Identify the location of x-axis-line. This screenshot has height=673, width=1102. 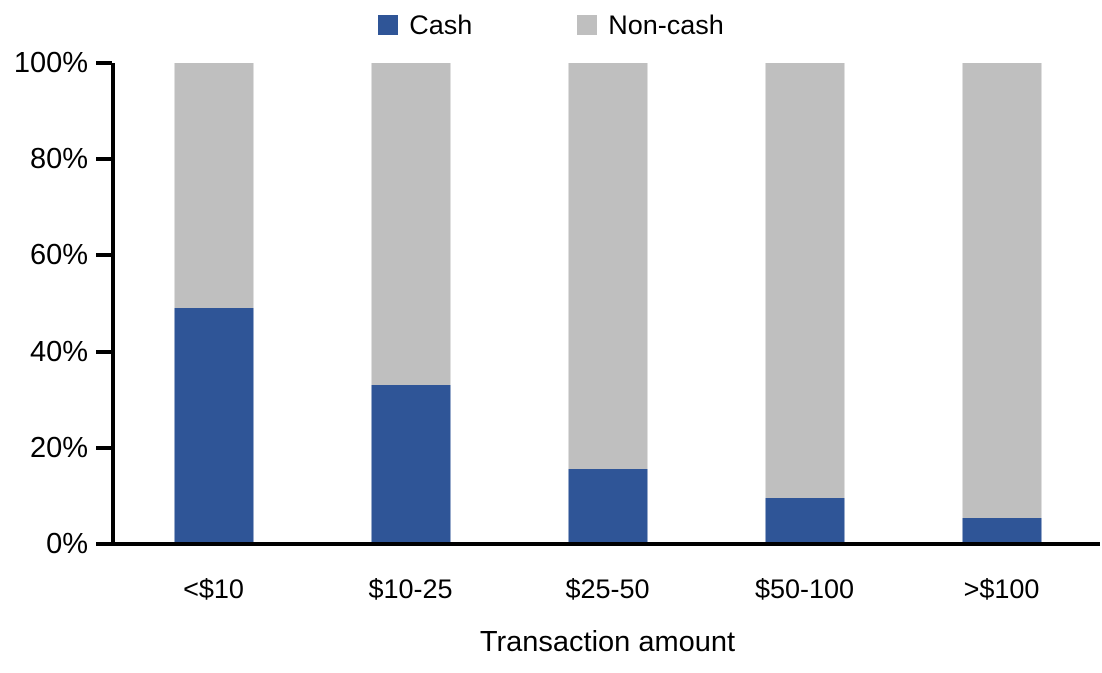
(598, 544).